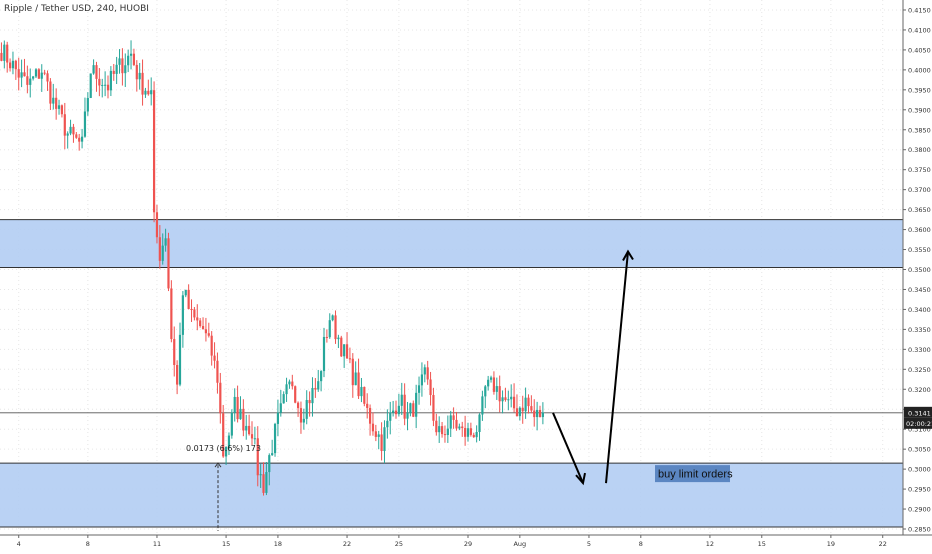 This screenshot has height=554, width=932. I want to click on y-tick-label: 0.2900, so click(919, 510).